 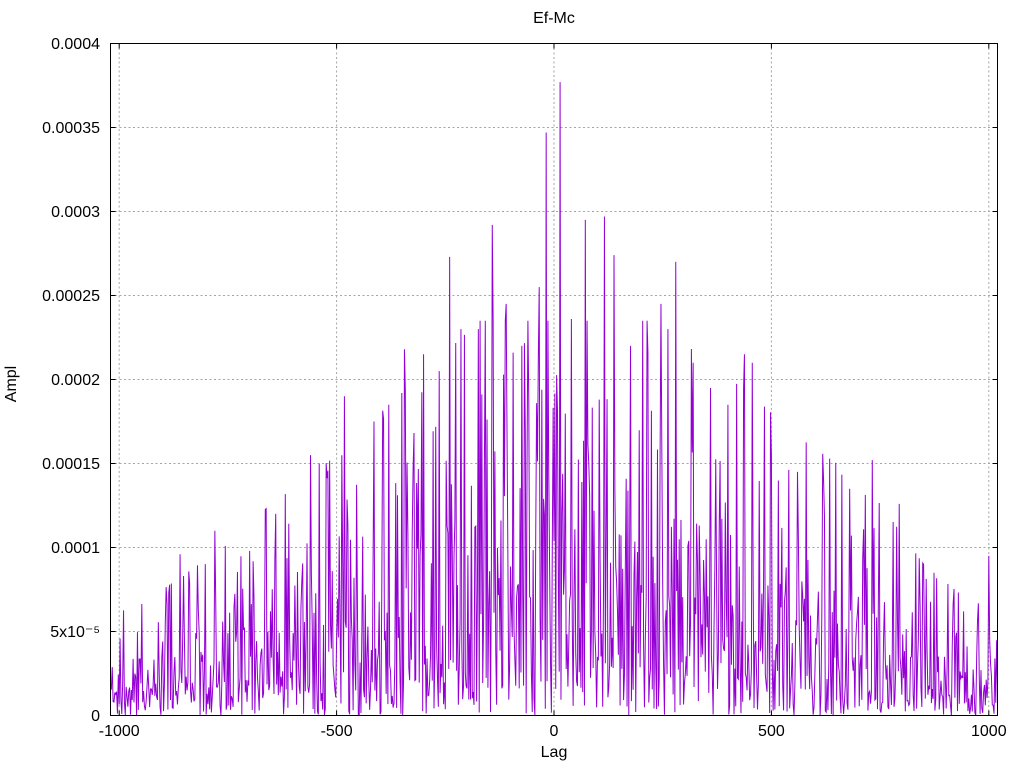 I want to click on x-tick-label: -1000, so click(x=119, y=731).